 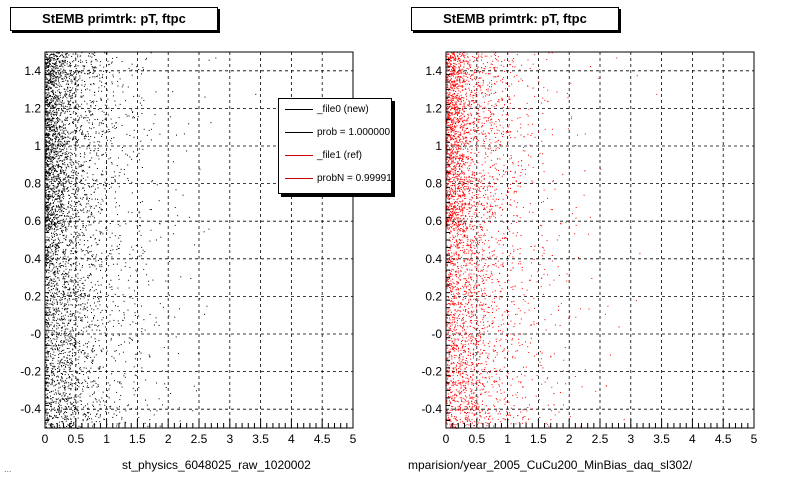 I want to click on y-tick-label: 1.2, so click(x=32, y=108).